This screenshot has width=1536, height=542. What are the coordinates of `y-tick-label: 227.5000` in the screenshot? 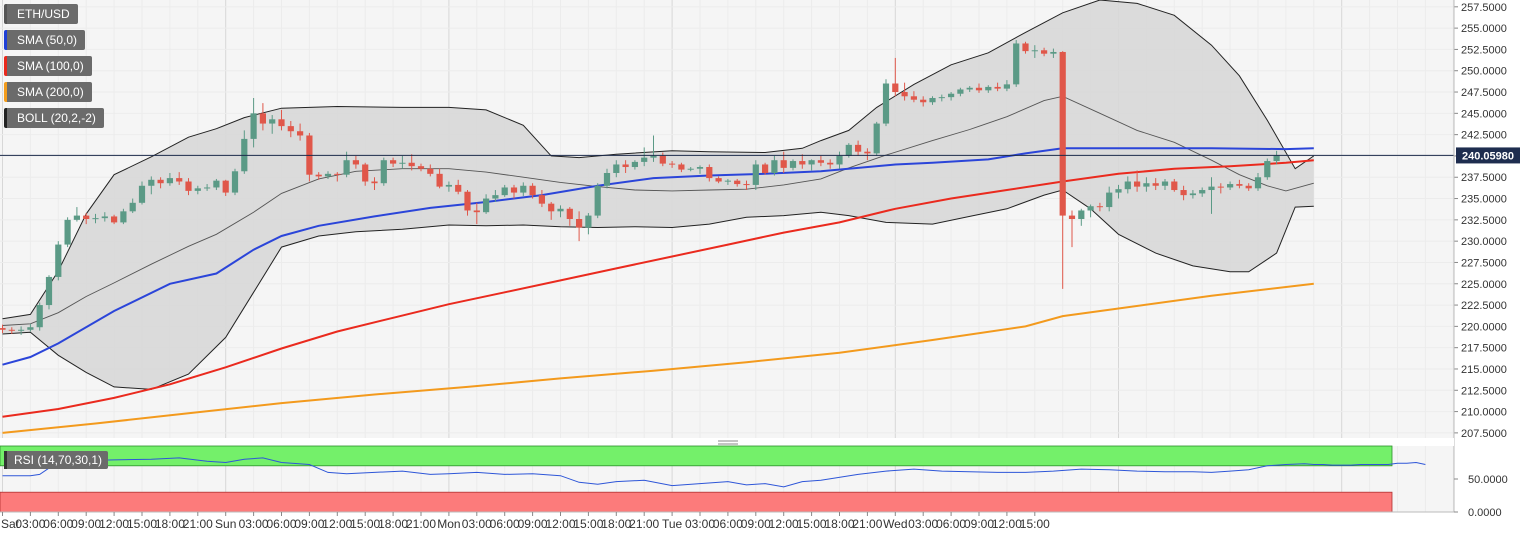 It's located at (1484, 263).